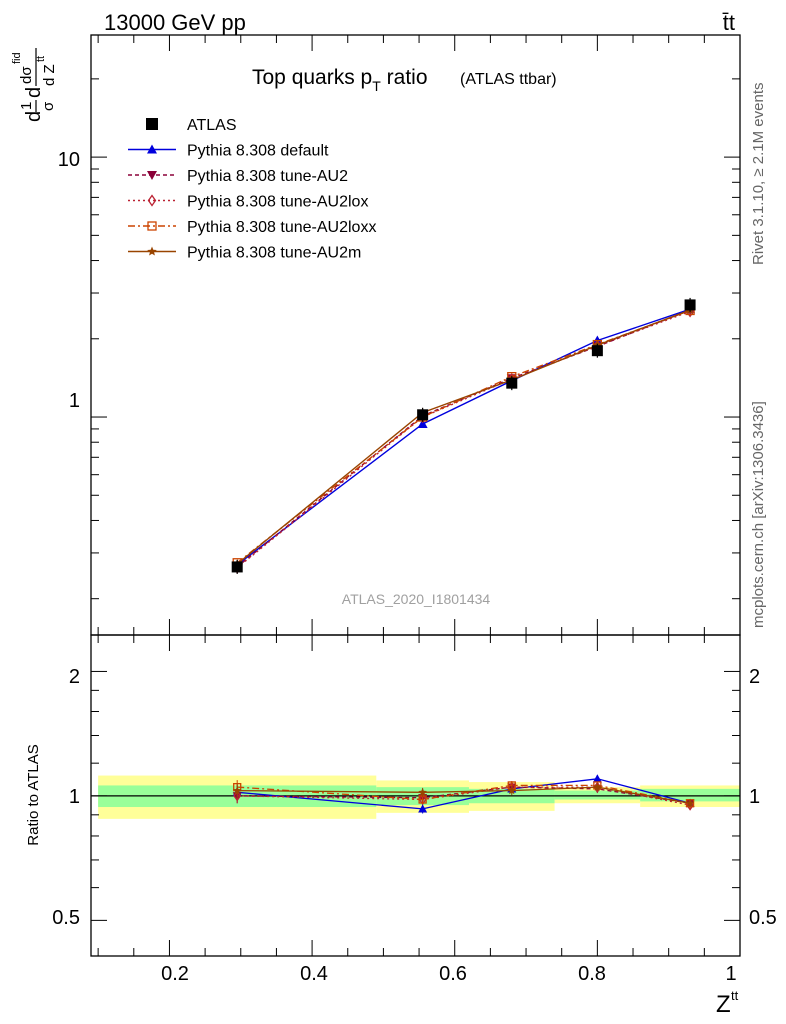 This screenshot has width=786, height=1024. Describe the element at coordinates (66, 918) in the screenshot. I see `ratio-tick-label-05-left: 0.5` at that location.